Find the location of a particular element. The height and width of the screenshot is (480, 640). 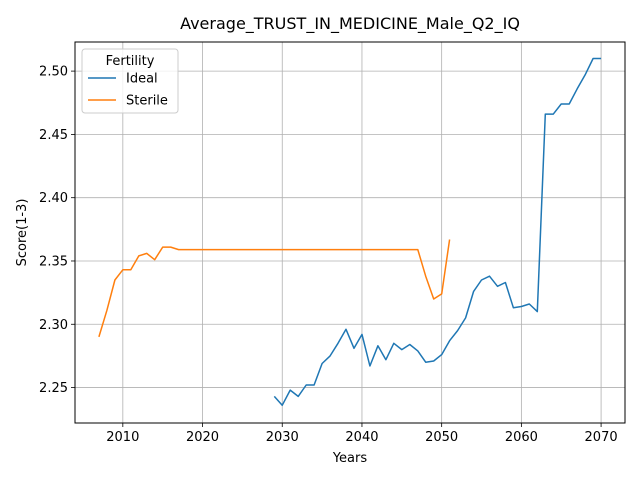

x-axis-ticks: 2010 2020 2030 2040 2050 2060 2070 is located at coordinates (362, 434).